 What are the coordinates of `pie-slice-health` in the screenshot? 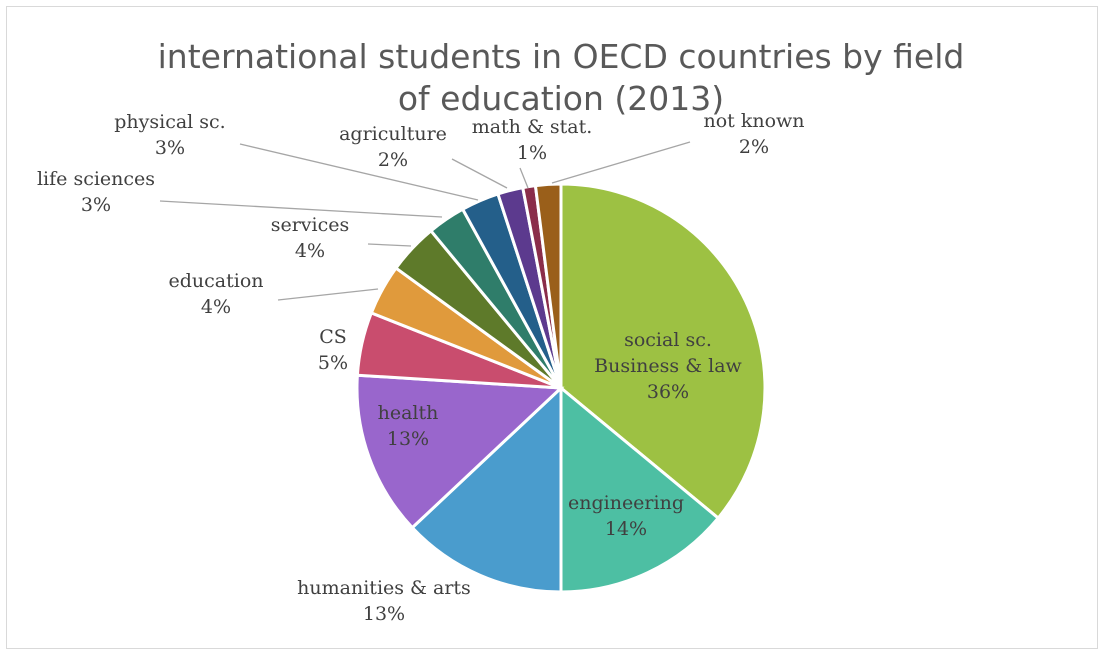 It's located at (460, 451).